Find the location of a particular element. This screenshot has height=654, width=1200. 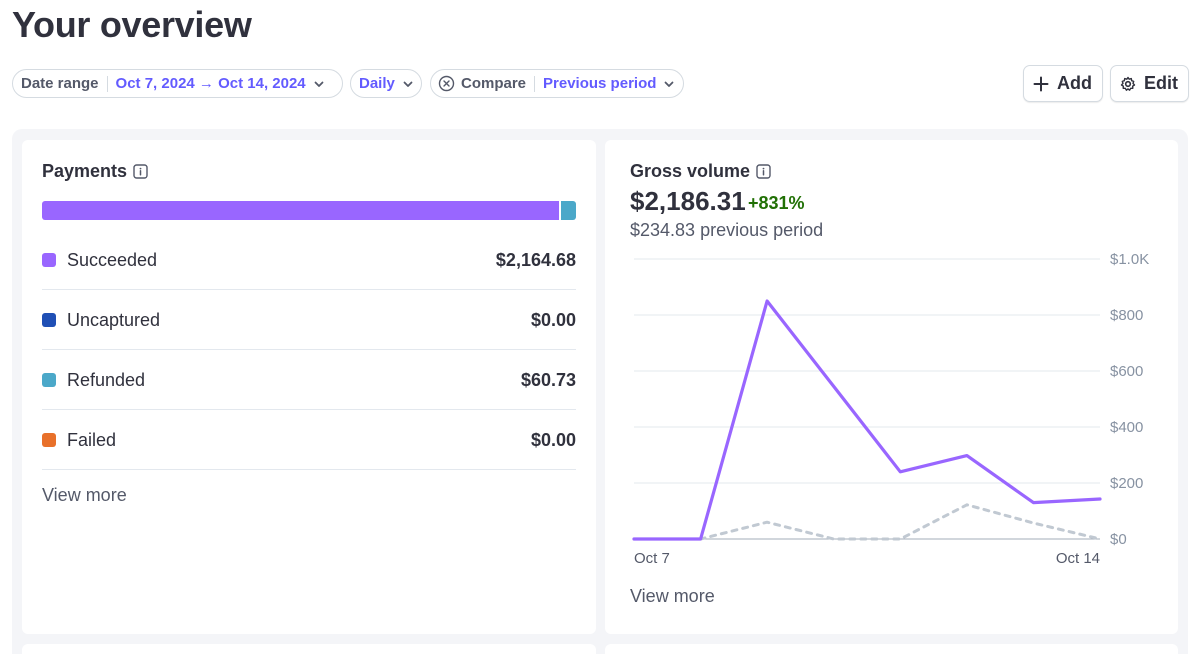

refunded-bar-segment is located at coordinates (568, 210).